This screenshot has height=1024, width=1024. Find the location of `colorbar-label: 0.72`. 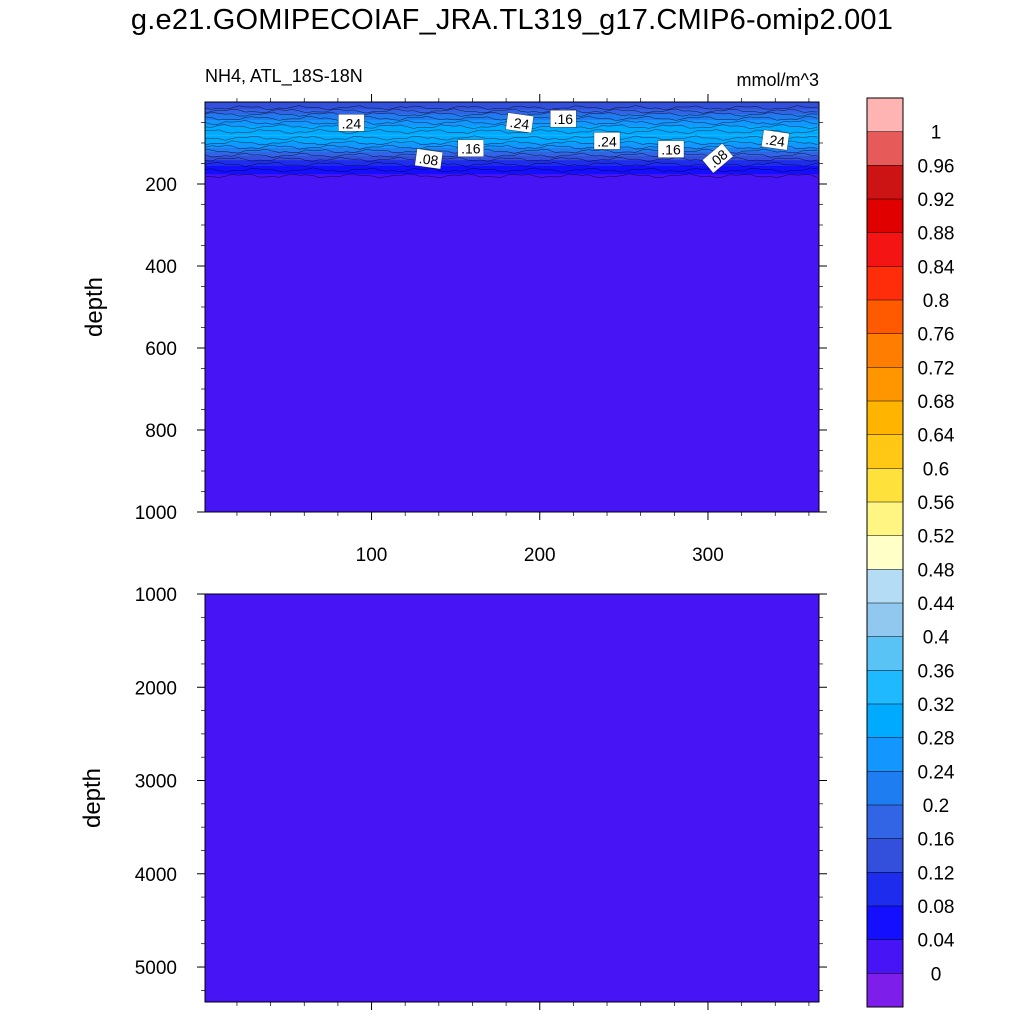

colorbar-label: 0.72 is located at coordinates (936, 368).